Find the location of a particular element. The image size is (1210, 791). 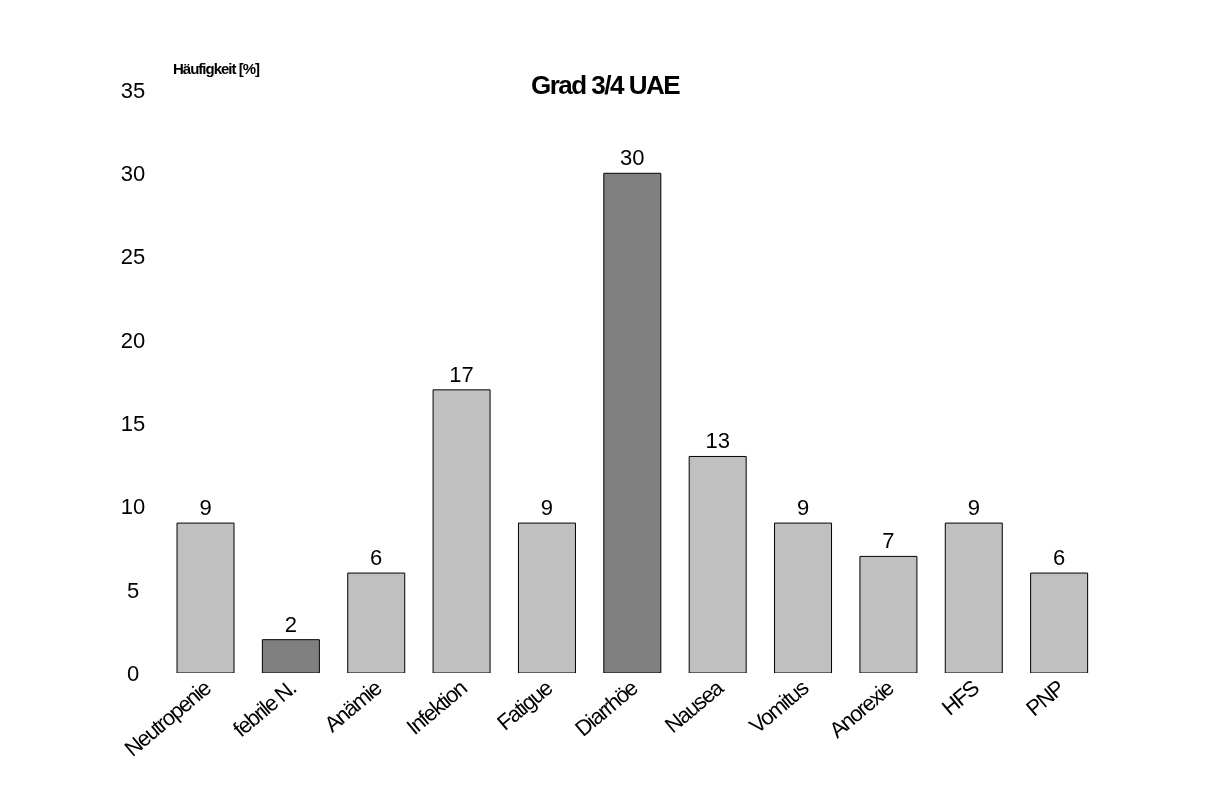

data-label: 30 is located at coordinates (632, 158).